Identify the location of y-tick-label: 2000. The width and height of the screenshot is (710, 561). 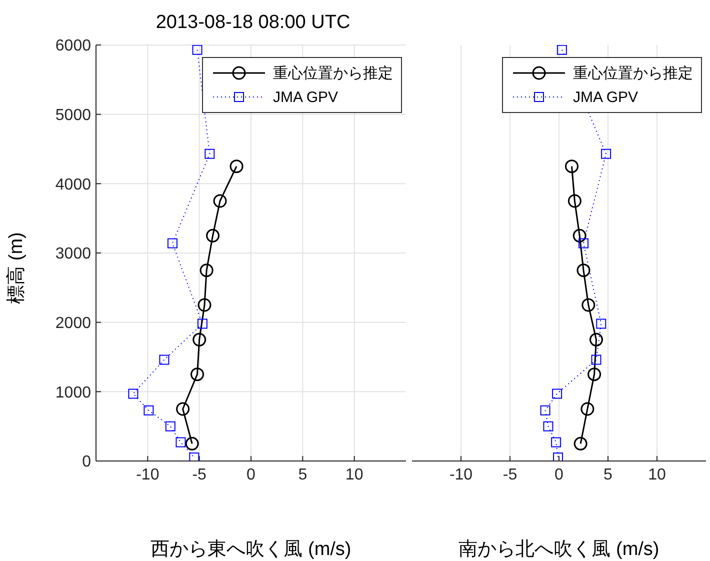
(73, 323).